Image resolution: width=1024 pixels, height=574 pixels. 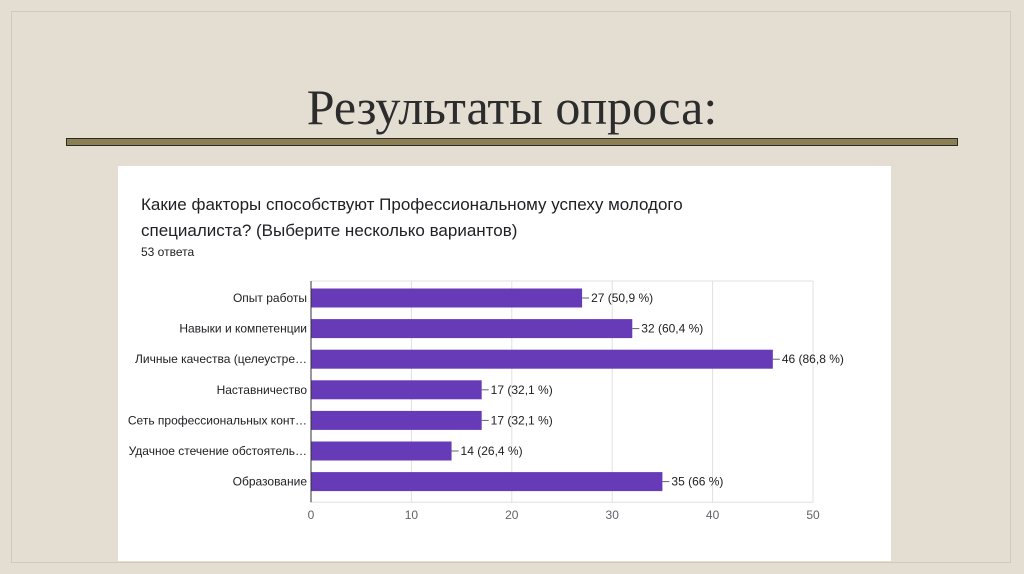 What do you see at coordinates (672, 329) in the screenshot?
I see `value-label: 32 (60,4 %)` at bounding box center [672, 329].